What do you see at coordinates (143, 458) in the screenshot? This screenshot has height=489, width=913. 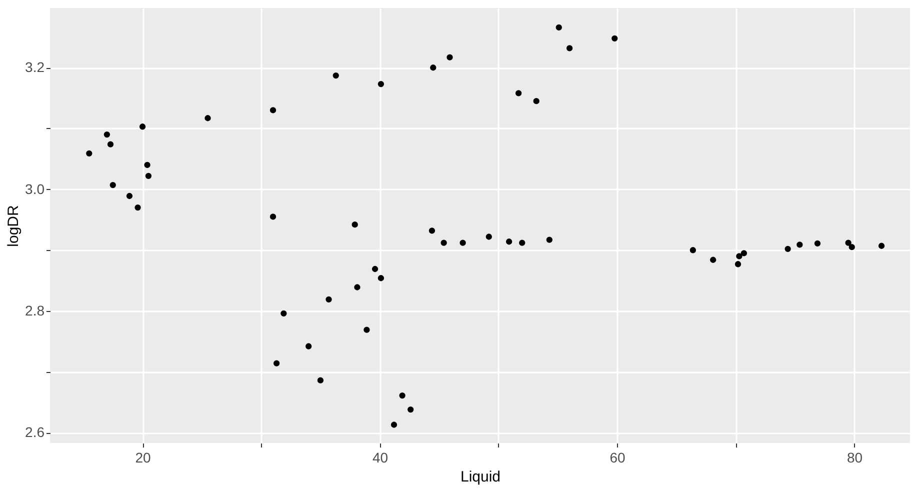 I see `x-tick-label: 20` at bounding box center [143, 458].